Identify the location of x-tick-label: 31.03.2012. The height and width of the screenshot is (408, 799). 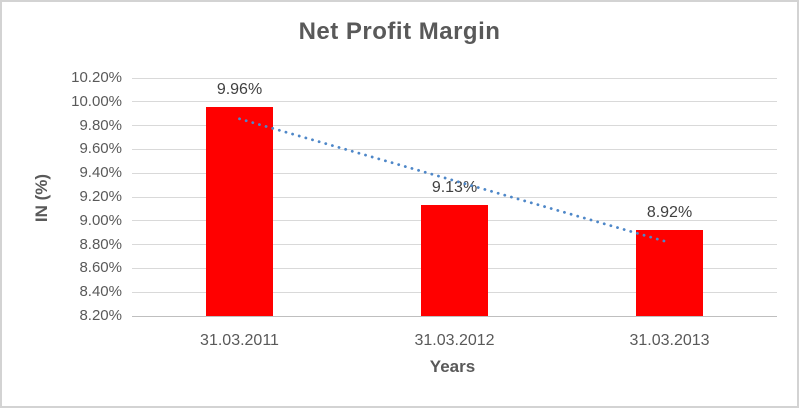
(454, 340).